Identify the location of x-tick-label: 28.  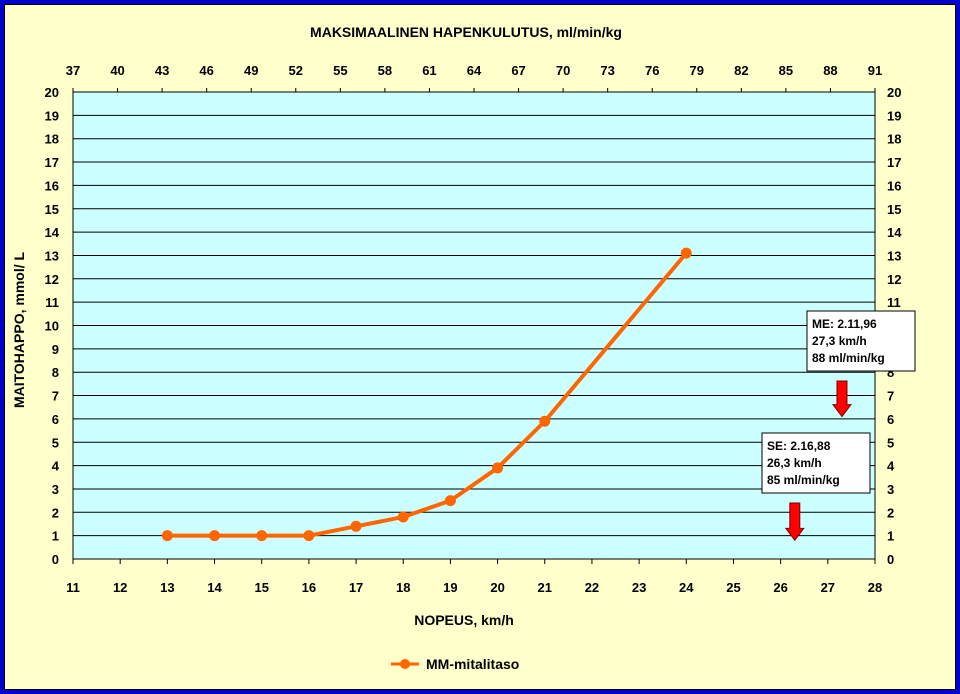
(875, 587).